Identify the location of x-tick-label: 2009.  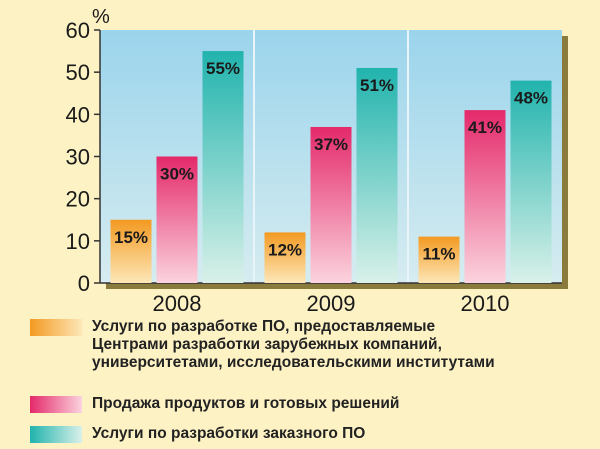
(331, 303).